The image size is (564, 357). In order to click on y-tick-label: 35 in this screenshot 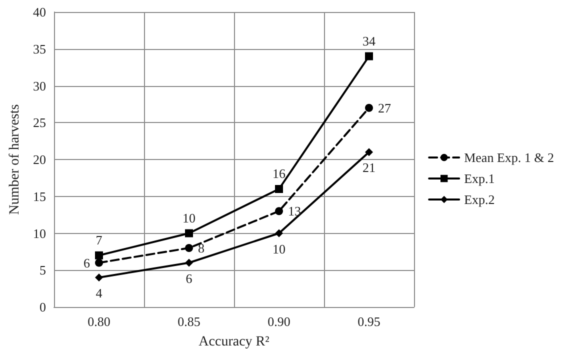, I will do `click(39, 48)`.